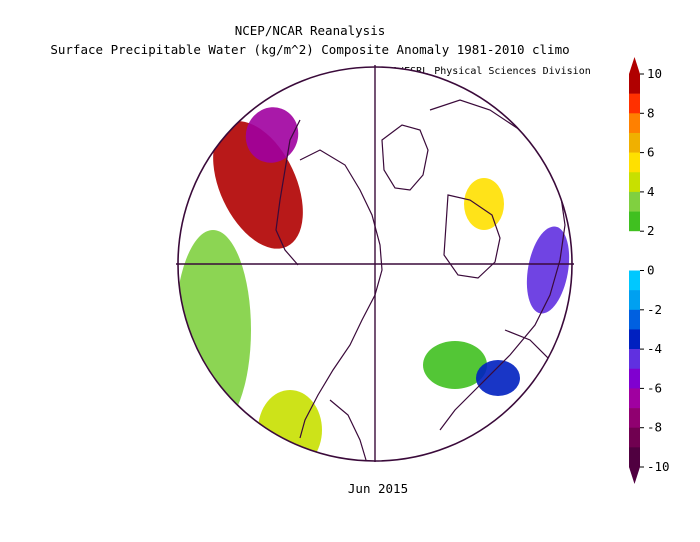 This screenshot has height=542, width=700. I want to click on colorbar-tick-label: 4, so click(651, 191).